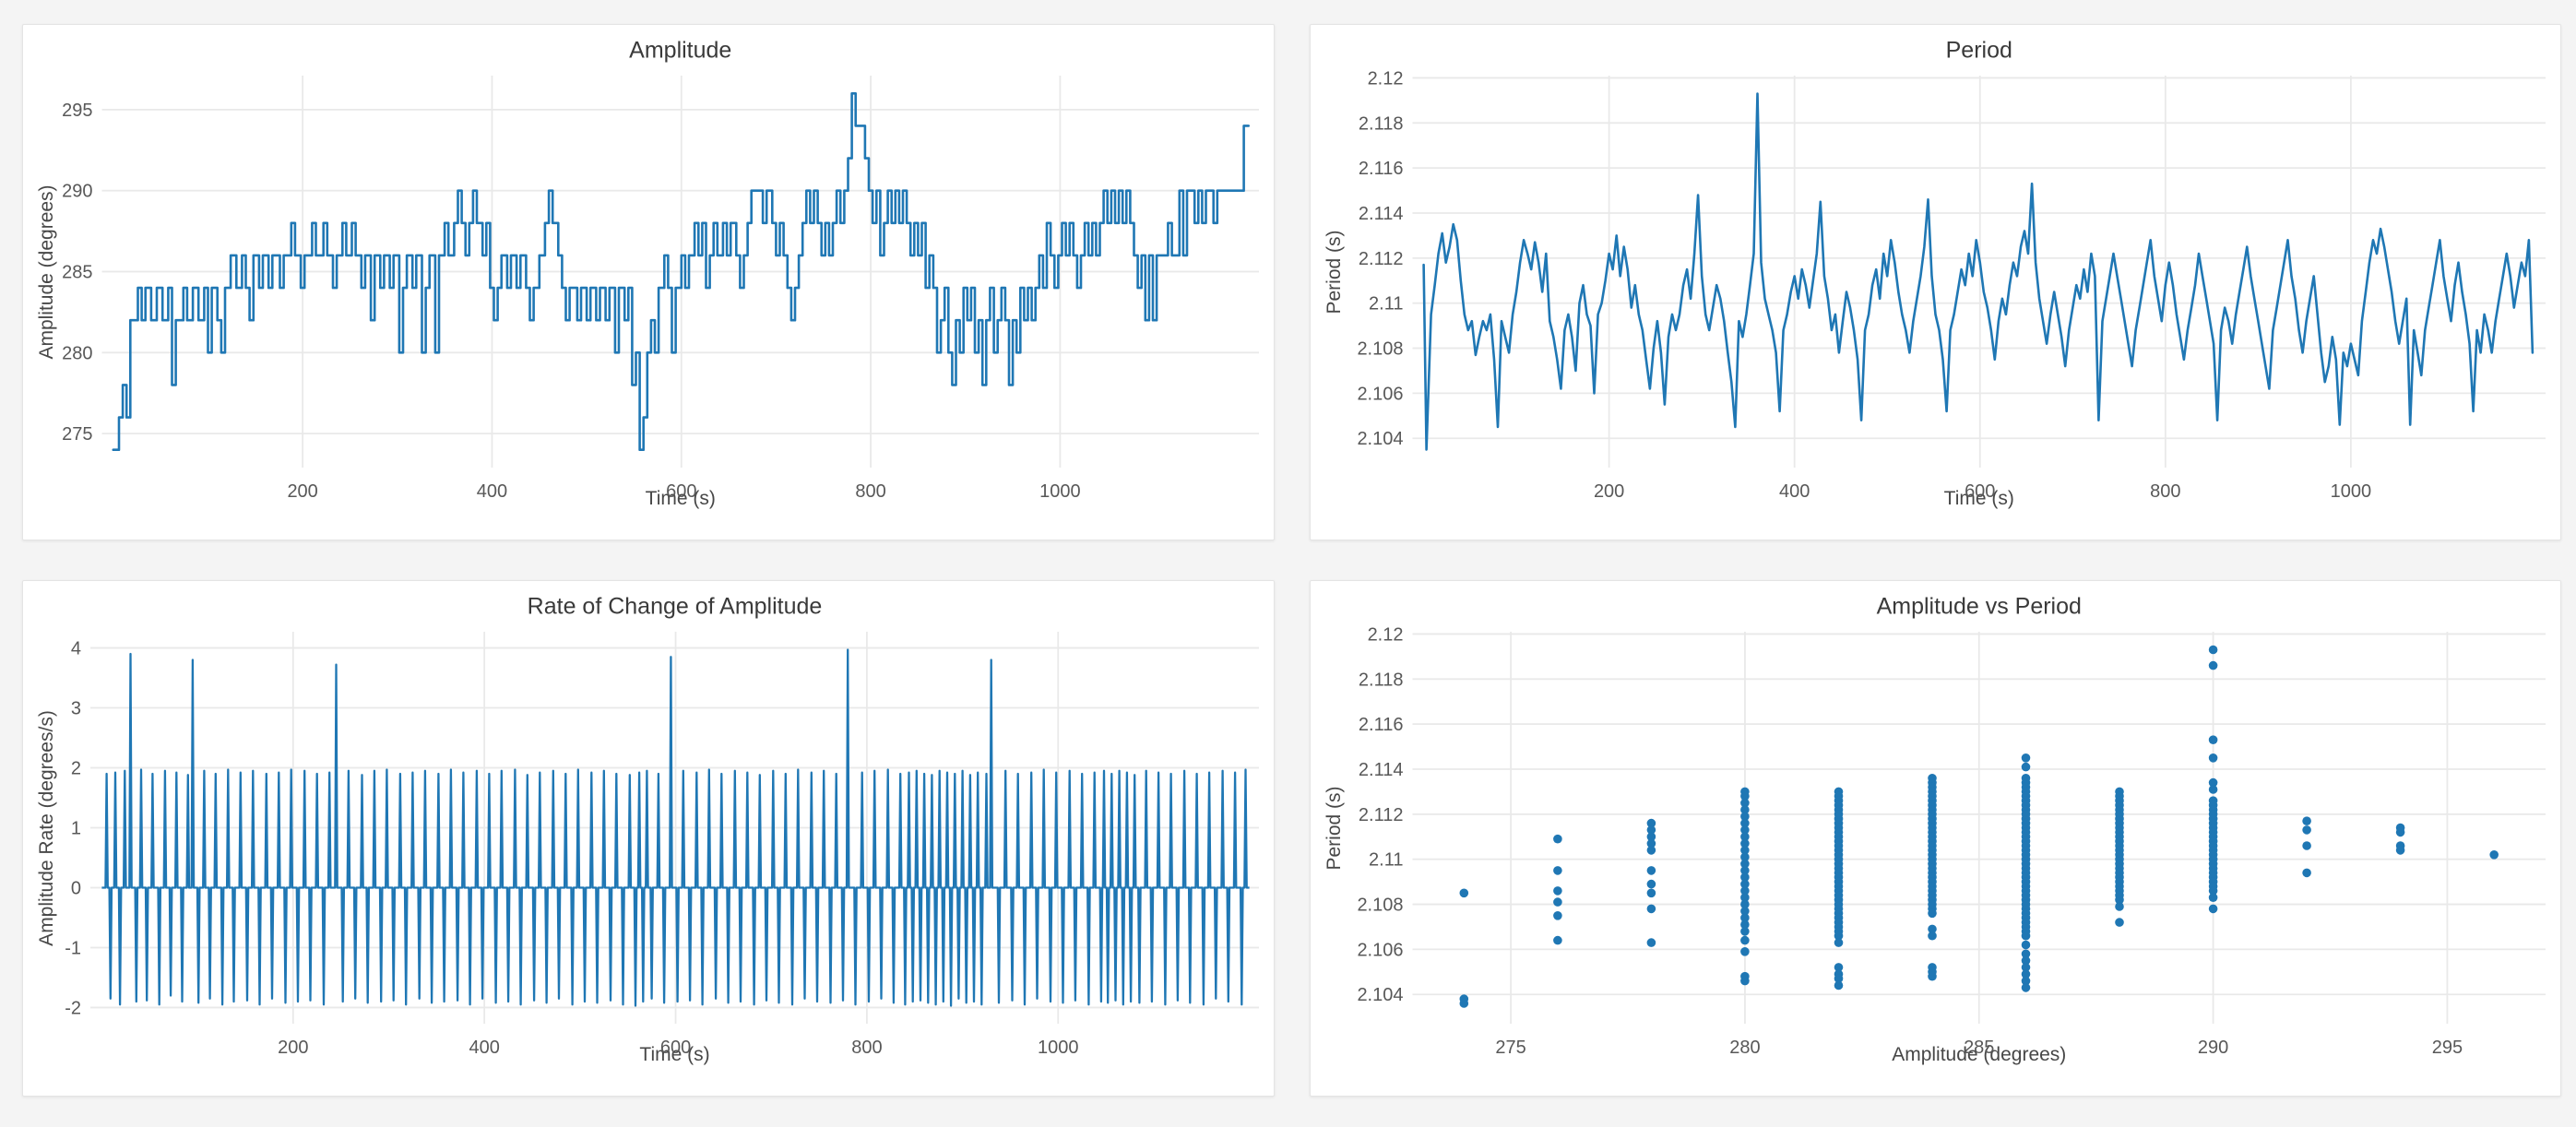  Describe the element at coordinates (76, 709) in the screenshot. I see `svg-text: 3` at that location.